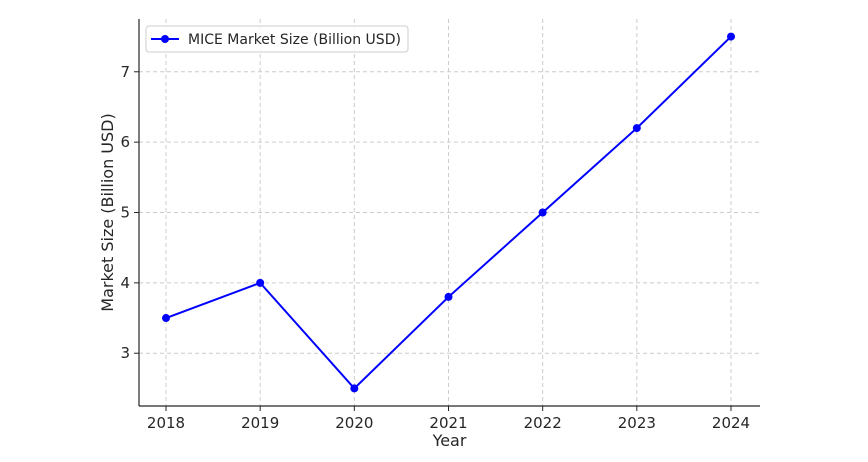 The height and width of the screenshot is (462, 868). Describe the element at coordinates (165, 39) in the screenshot. I see `legend-marker` at that location.